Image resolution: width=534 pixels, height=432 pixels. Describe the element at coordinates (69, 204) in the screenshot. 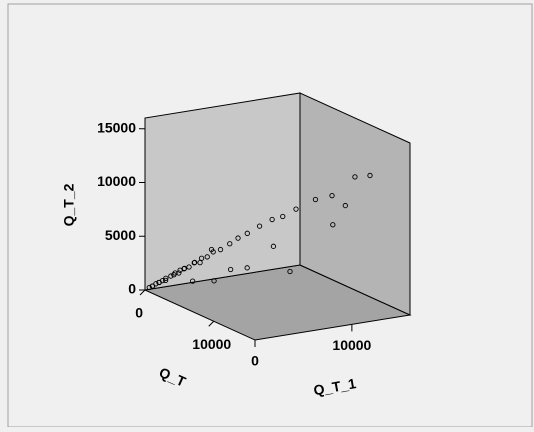

I see `z-axis-title: Q_T_2` at that location.